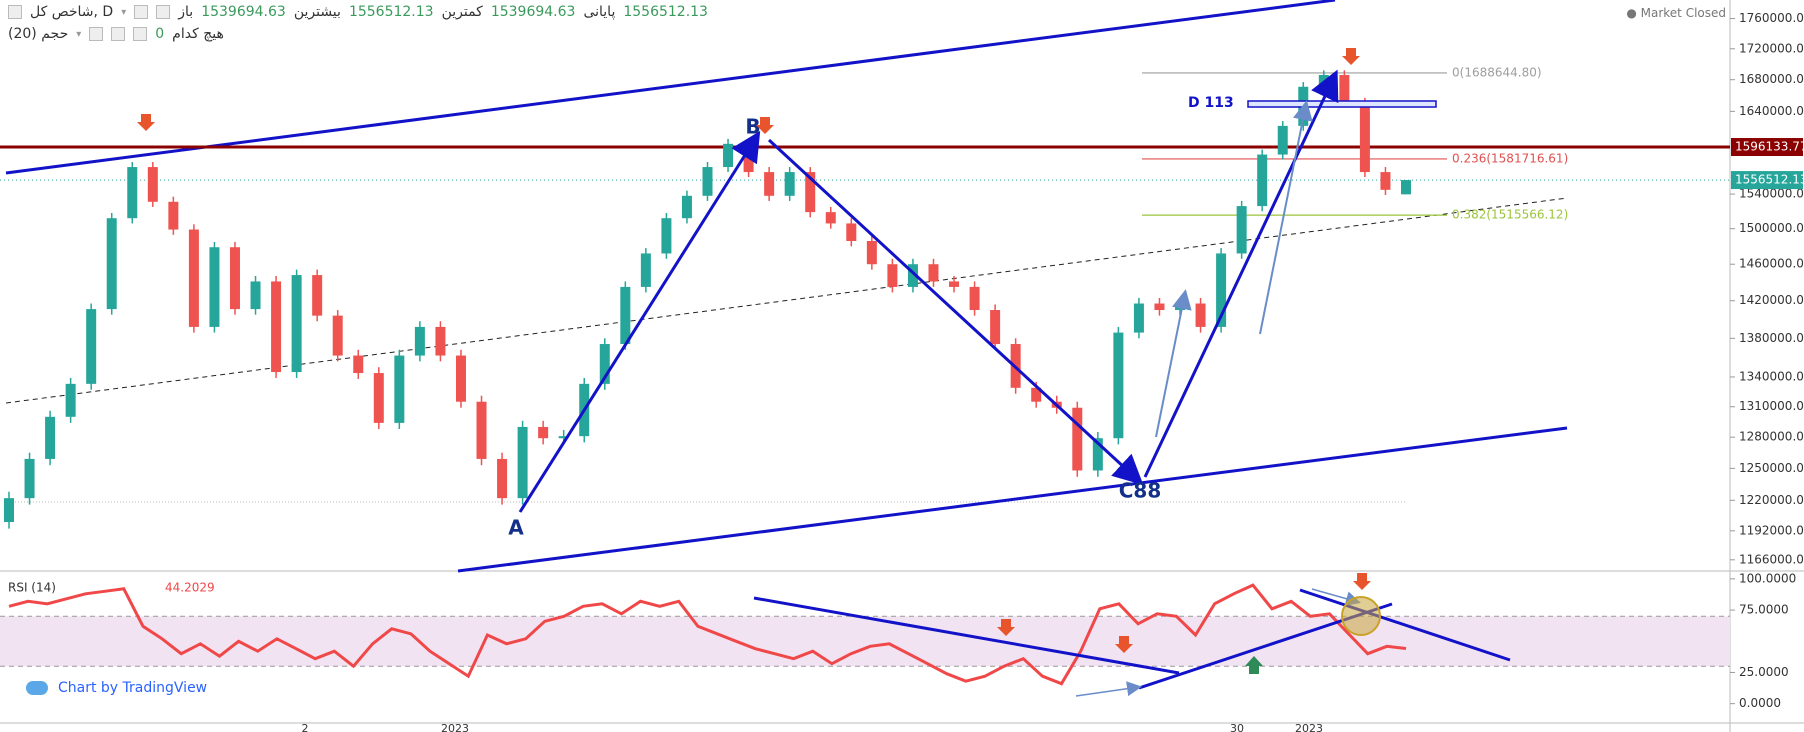 The width and height of the screenshot is (1804, 732). Describe the element at coordinates (1173, 363) in the screenshot. I see `minor-arrow` at that location.